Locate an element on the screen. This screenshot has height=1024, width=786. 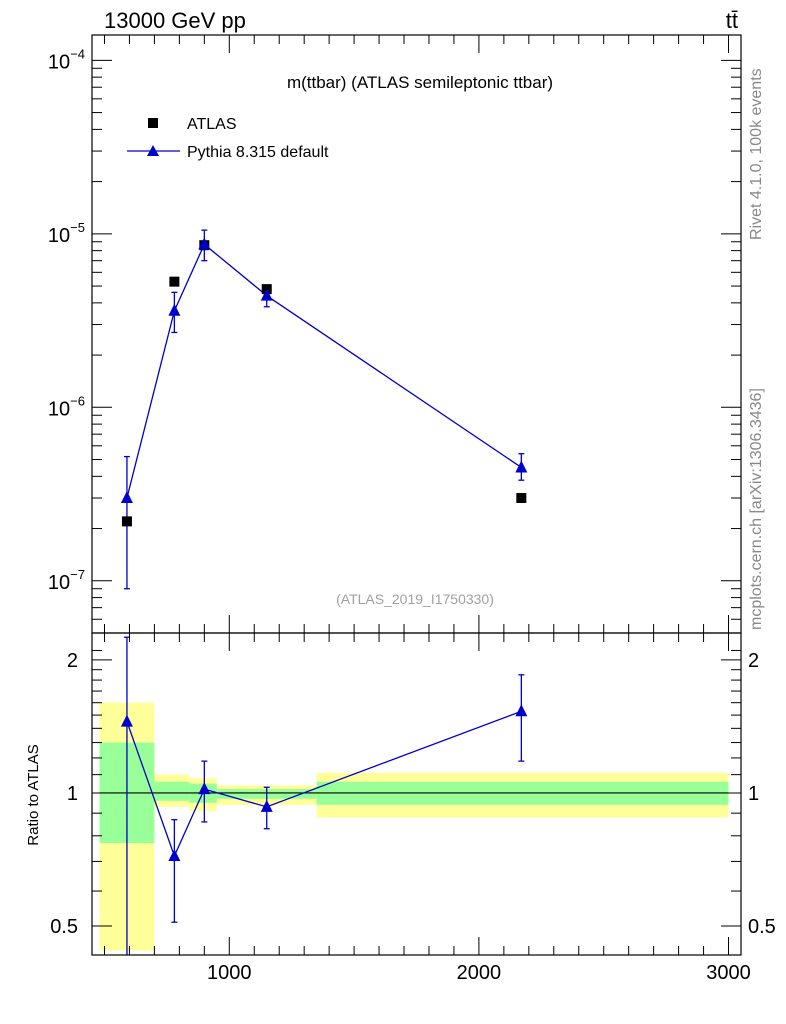
mcplots-label: mcplots.cern.ch [arXiv:1306.3436] is located at coordinates (756, 509).